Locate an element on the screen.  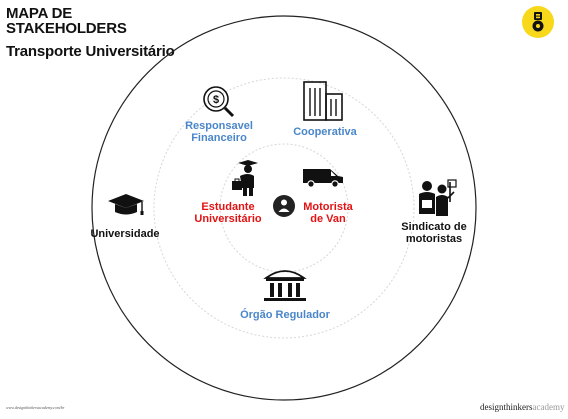
label-cooperativa: Cooperativa is located at coordinates (325, 132).